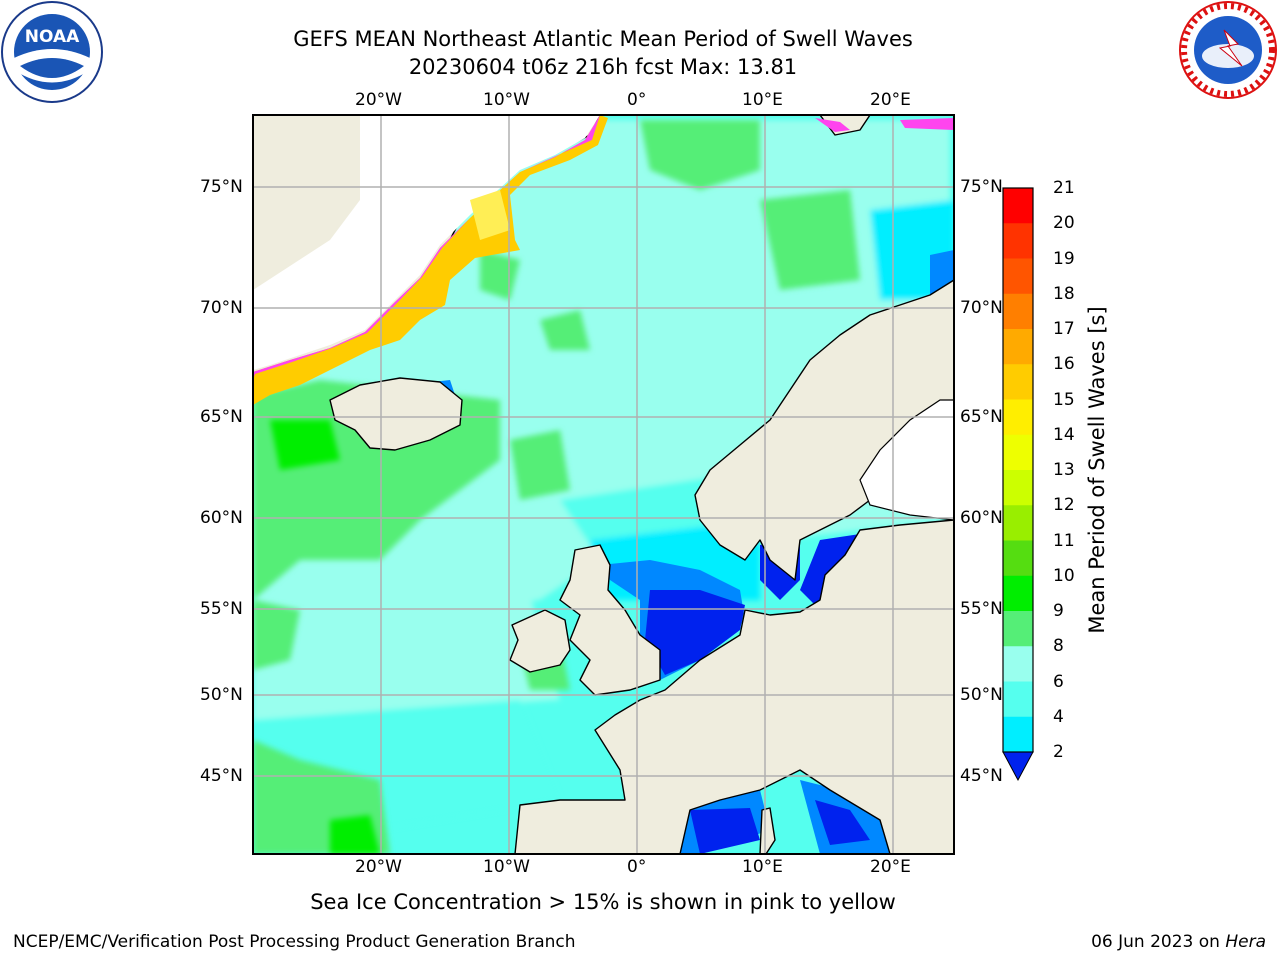 This screenshot has width=1280, height=960. What do you see at coordinates (1245, 942) in the screenshot?
I see `footer-host: Hera` at bounding box center [1245, 942].